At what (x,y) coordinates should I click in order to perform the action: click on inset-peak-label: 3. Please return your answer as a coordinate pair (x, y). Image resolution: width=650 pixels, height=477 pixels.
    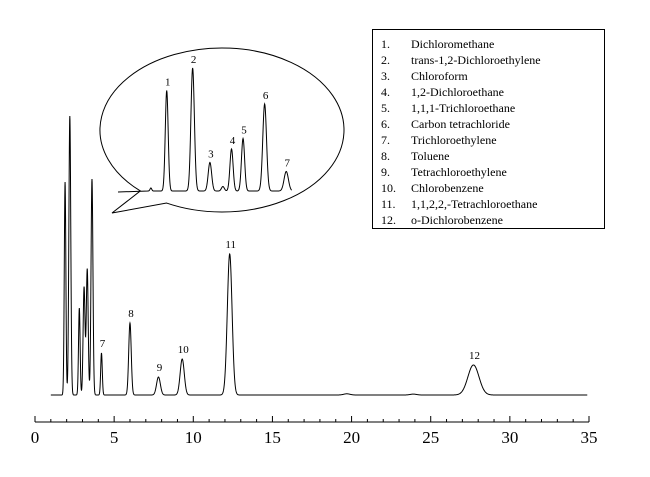
    Looking at the image, I should click on (211, 155).